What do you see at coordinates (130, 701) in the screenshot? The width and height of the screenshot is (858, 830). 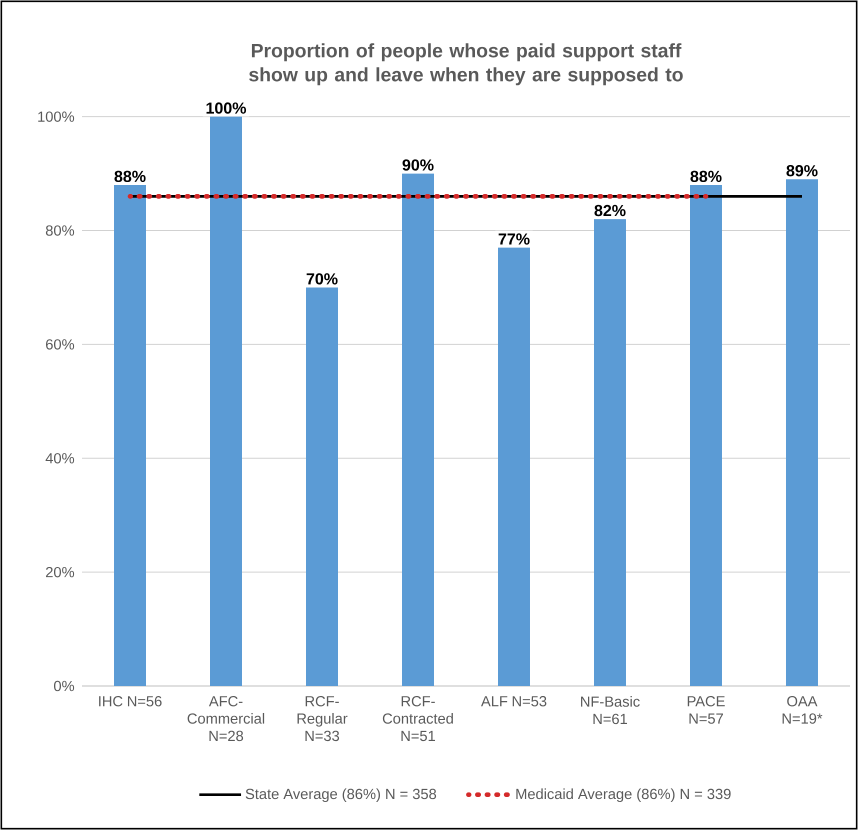 I see `x-tick-label: IHC N=56` at bounding box center [130, 701].